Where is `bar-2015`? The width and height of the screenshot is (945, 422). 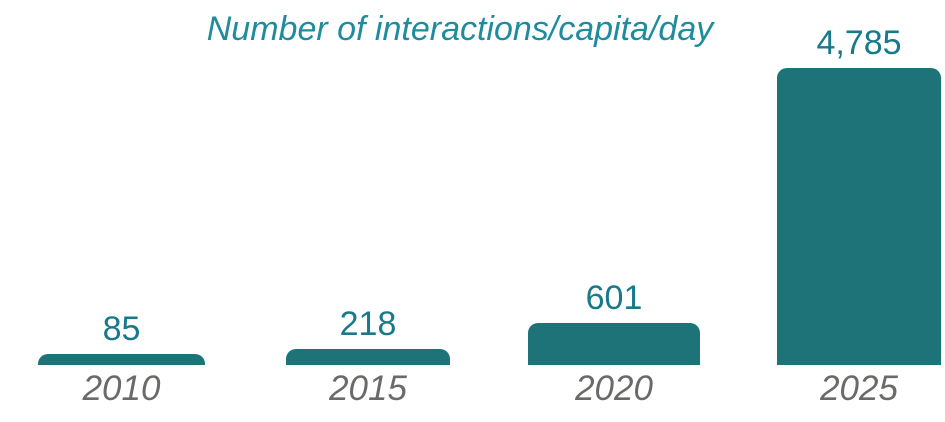
bar-2015 is located at coordinates (368, 357).